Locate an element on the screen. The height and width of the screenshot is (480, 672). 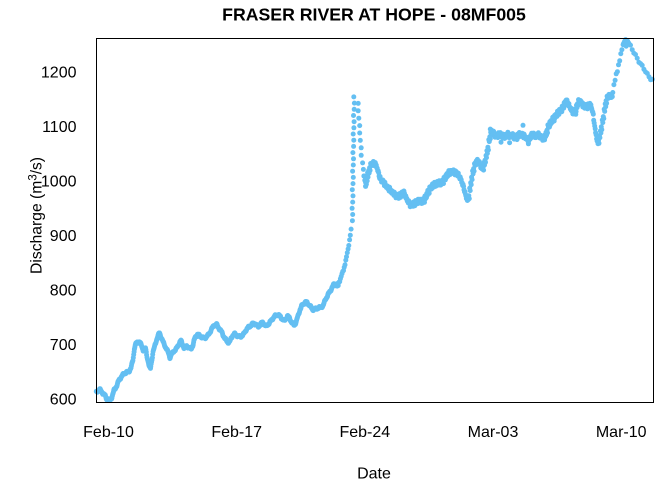
svg-text: Feb-24 is located at coordinates (364, 432).